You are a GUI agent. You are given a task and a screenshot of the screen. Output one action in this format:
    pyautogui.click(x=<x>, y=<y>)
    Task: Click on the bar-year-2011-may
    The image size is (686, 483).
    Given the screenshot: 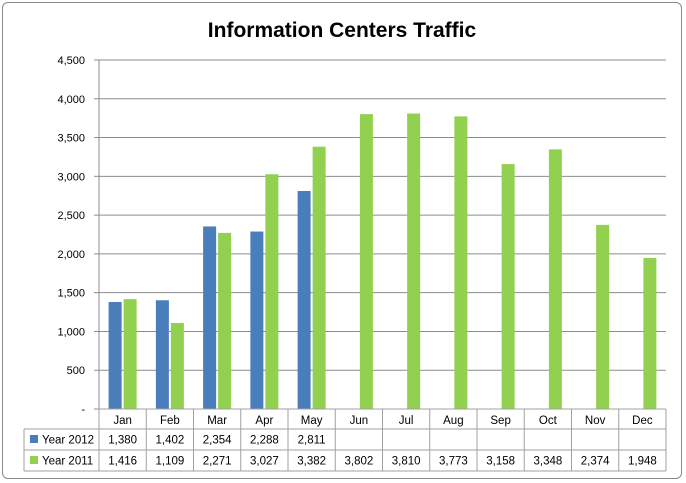 What is the action you would take?
    pyautogui.click(x=319, y=278)
    